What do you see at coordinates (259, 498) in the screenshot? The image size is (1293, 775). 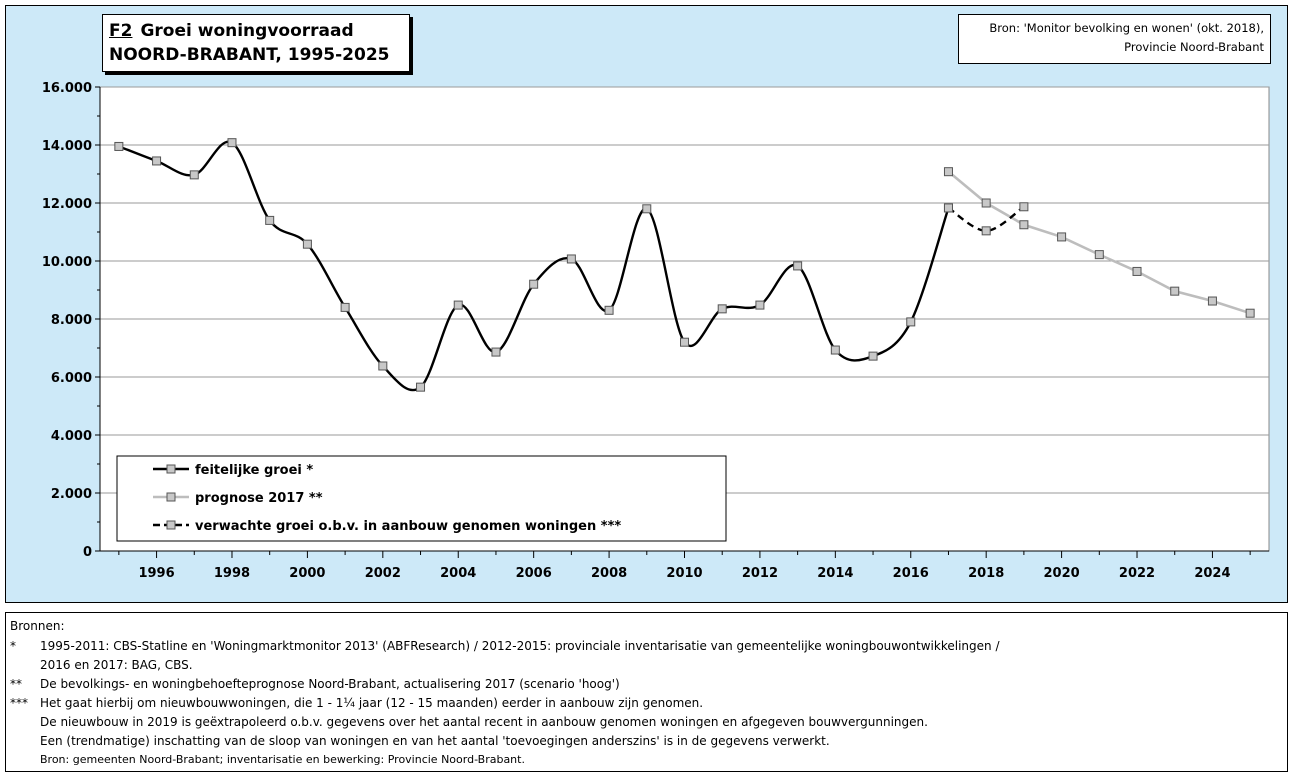 I see `legend-label: prognose 2017 **` at bounding box center [259, 498].